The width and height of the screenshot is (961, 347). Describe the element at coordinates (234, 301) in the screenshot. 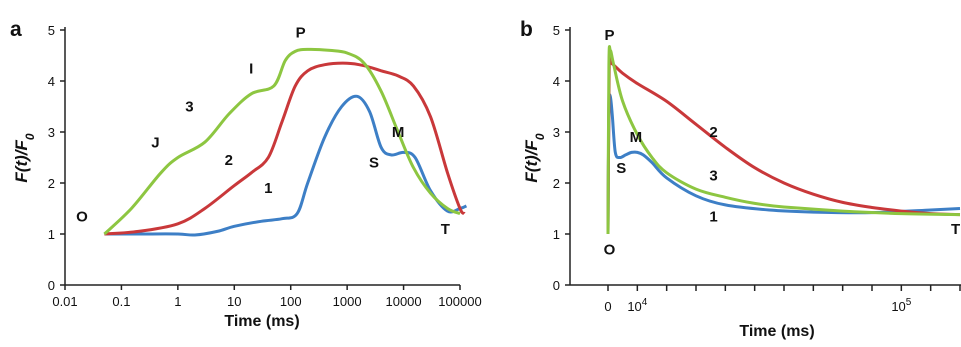

I see `panel-a-x-tick-label: 10` at that location.